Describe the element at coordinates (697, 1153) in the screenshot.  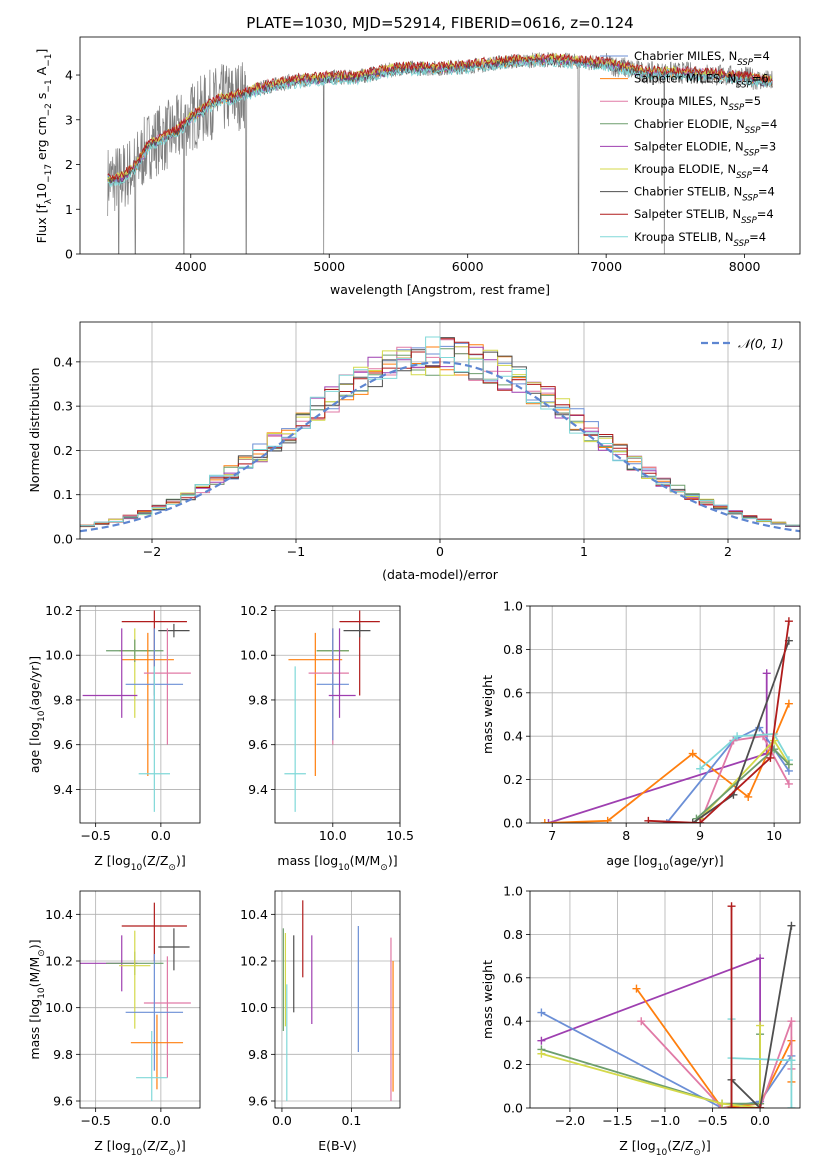
I see `x-axis-label-part: ⊙` at that location.